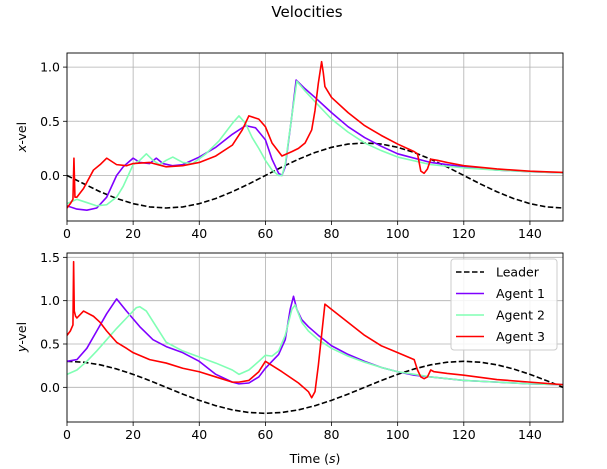 The height and width of the screenshot is (469, 607). What do you see at coordinates (199, 434) in the screenshot?
I see `y-velocity-xtick-label: 40` at bounding box center [199, 434].